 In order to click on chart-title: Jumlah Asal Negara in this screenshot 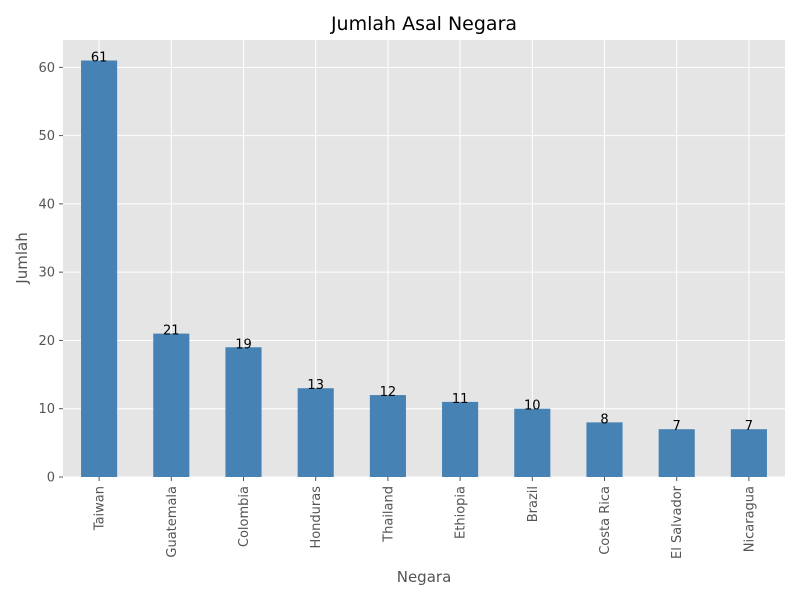, I will do `click(423, 24)`.